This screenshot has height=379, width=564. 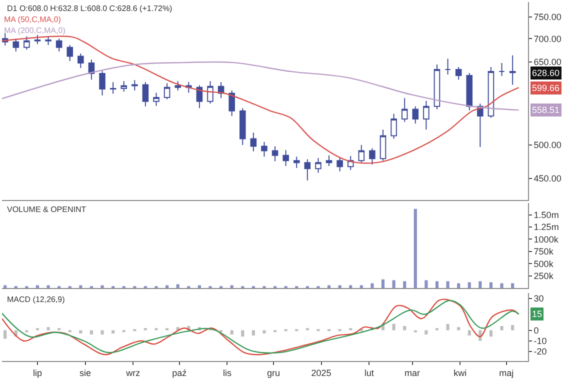 What do you see at coordinates (546, 227) in the screenshot?
I see `y-tick-label: 1.25m` at bounding box center [546, 227].